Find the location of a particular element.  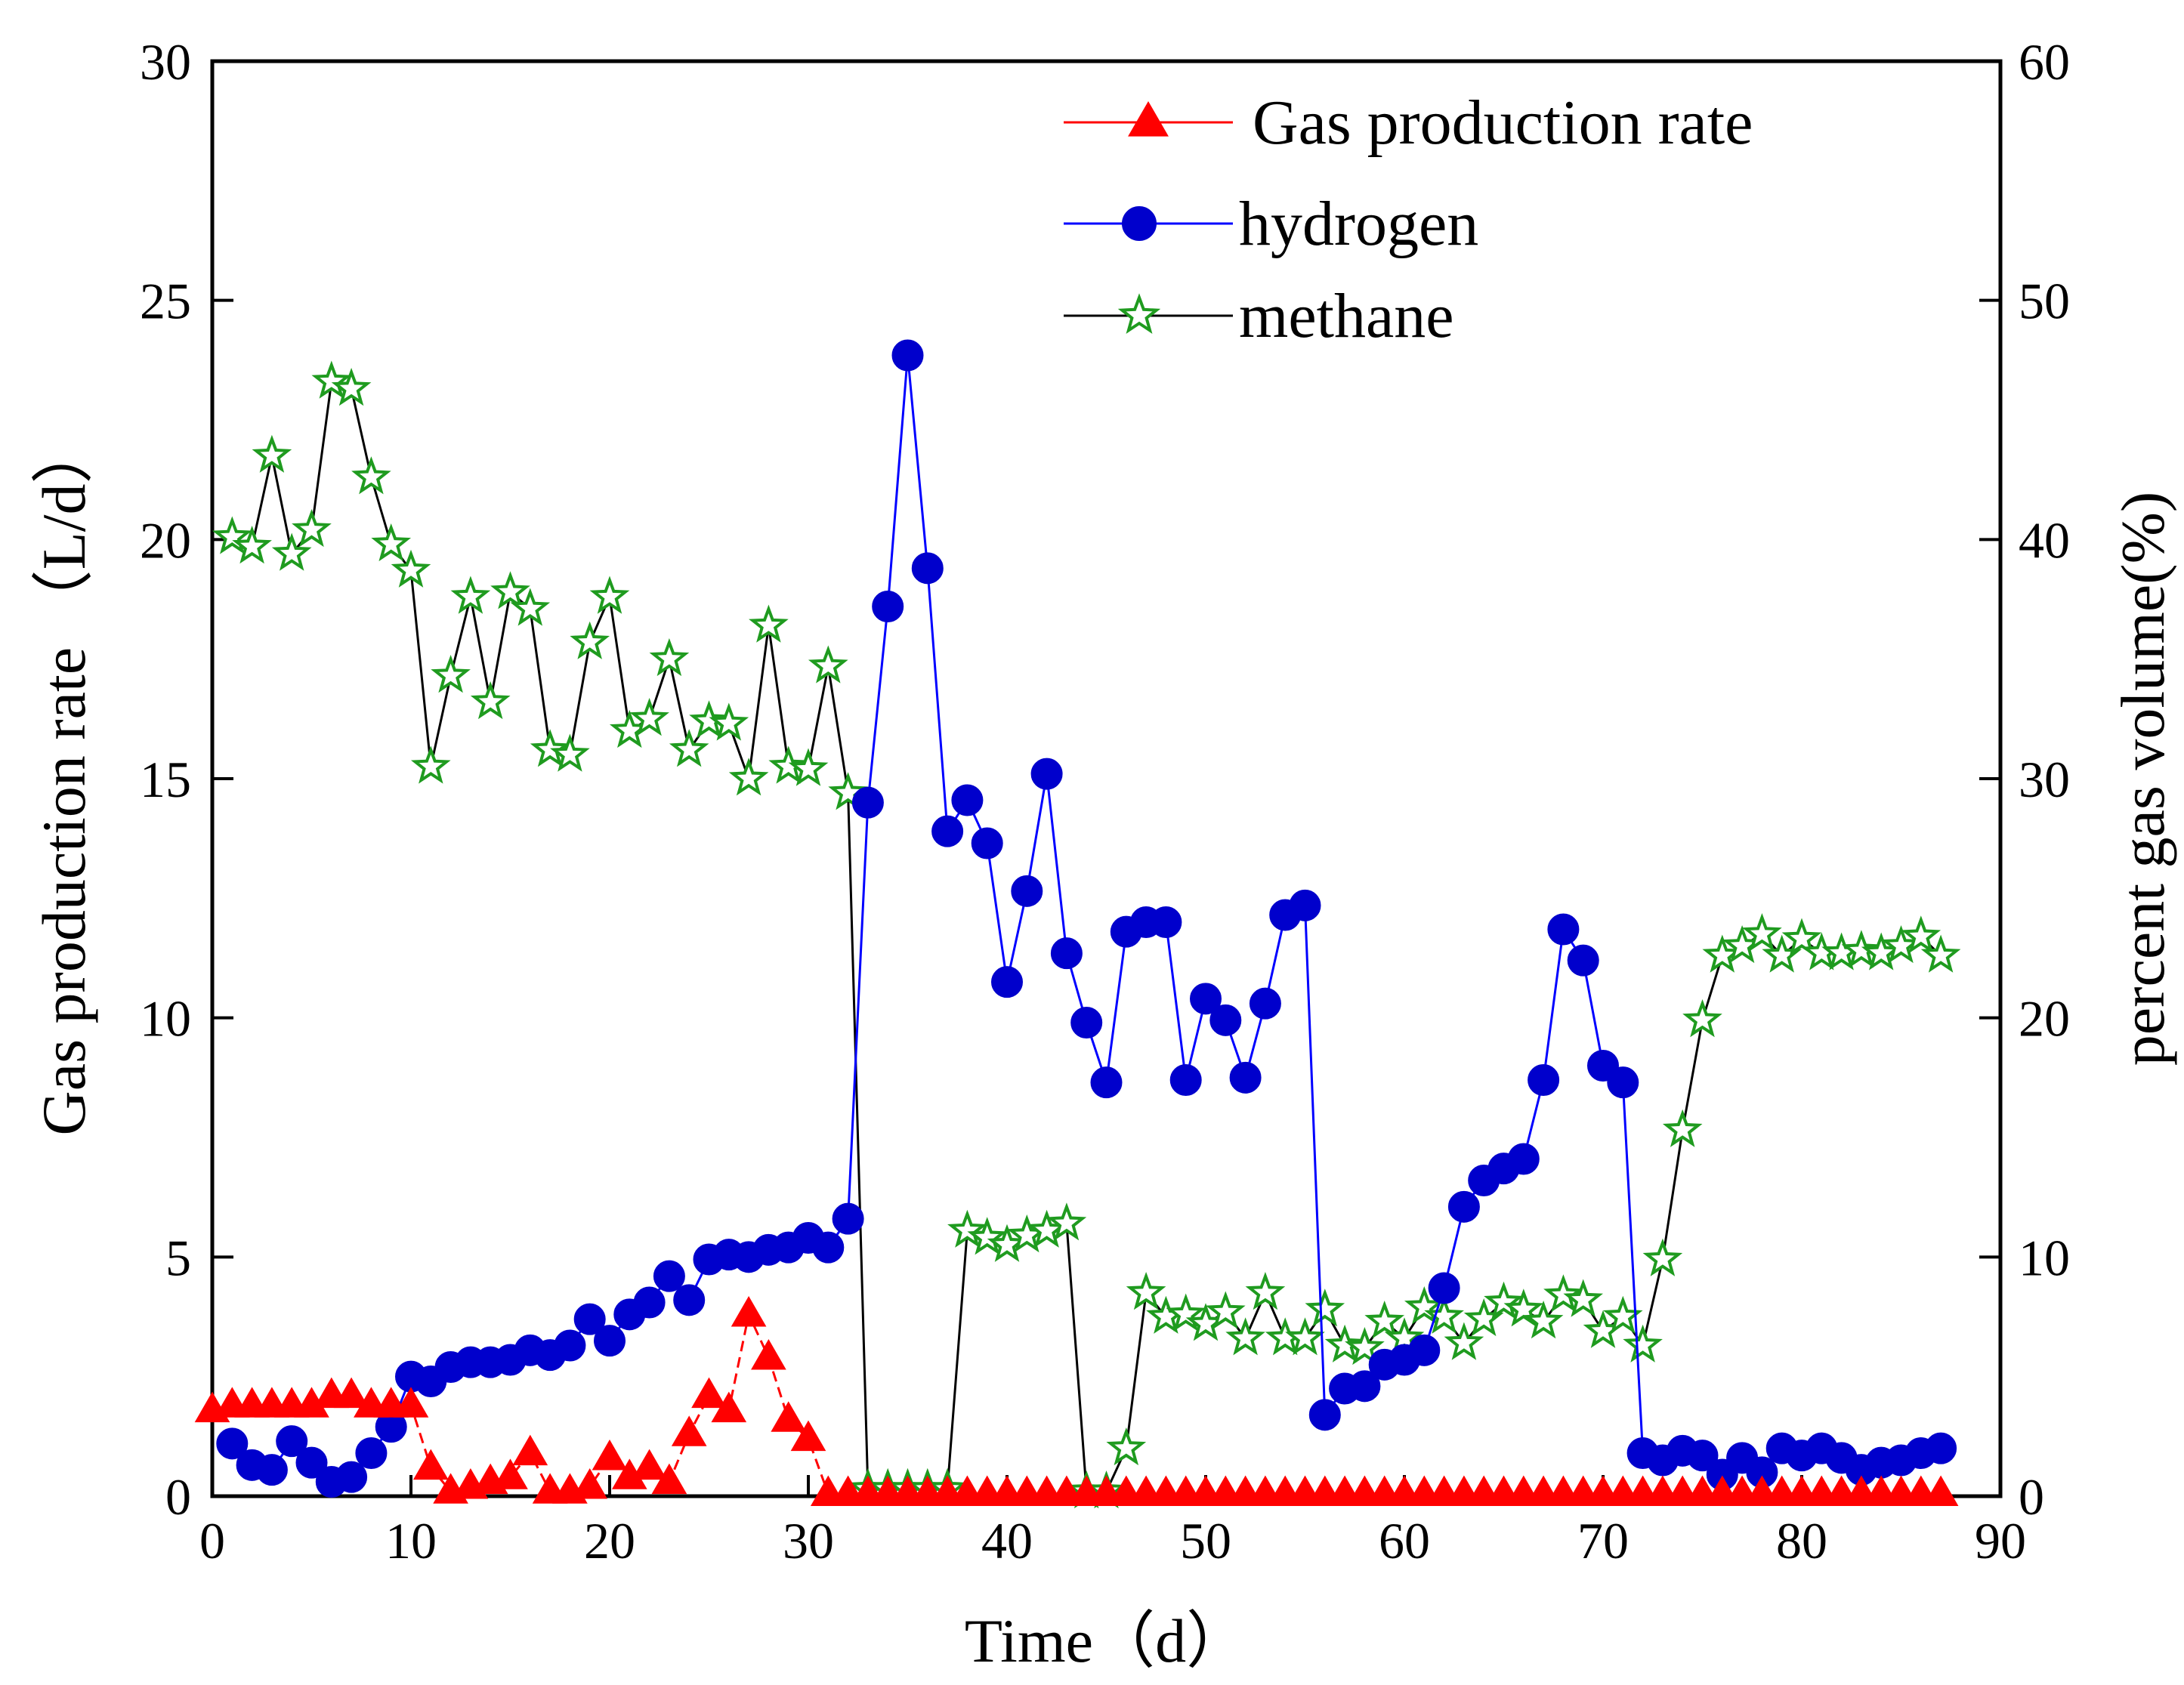

y-left-tick-label: 0 is located at coordinates (178, 1497).